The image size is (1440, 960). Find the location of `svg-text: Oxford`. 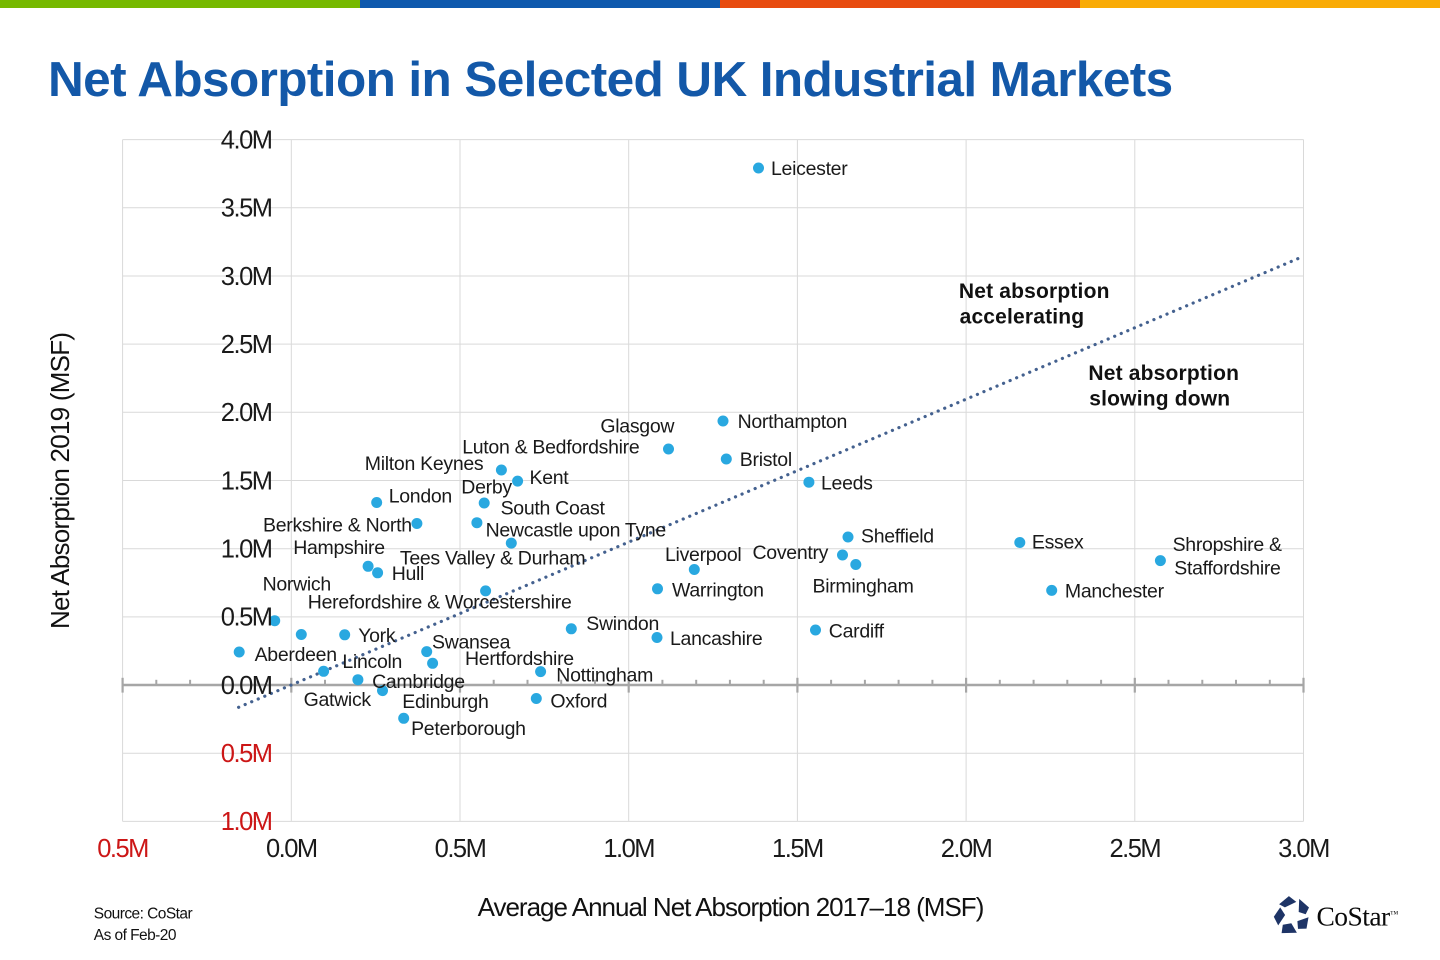

svg-text: Oxford is located at coordinates (578, 701).